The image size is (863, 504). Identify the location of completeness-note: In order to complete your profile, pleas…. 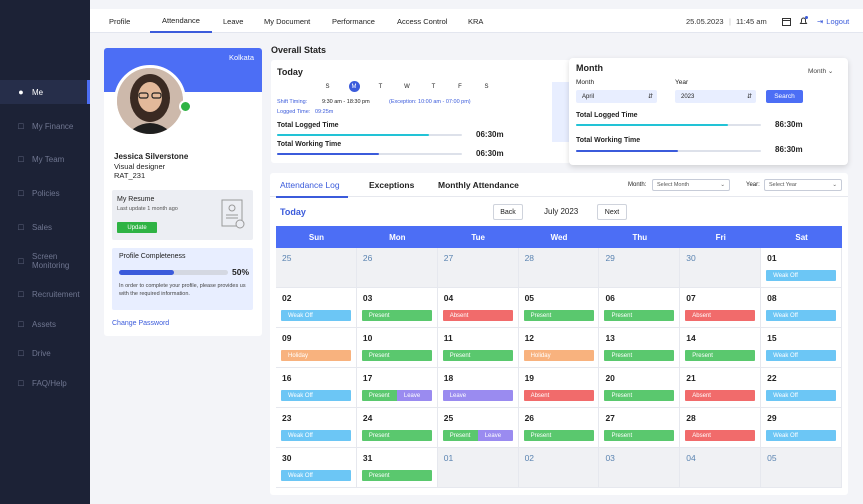
(182, 290).